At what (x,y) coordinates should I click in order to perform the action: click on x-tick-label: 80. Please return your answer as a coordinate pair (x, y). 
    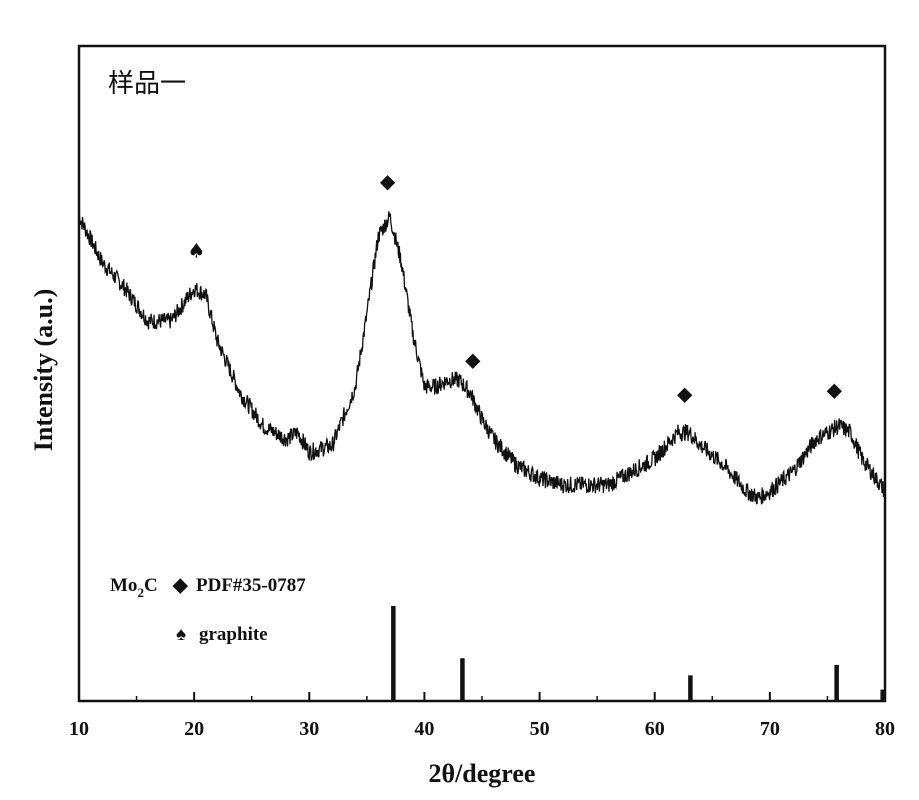
    Looking at the image, I should click on (885, 729).